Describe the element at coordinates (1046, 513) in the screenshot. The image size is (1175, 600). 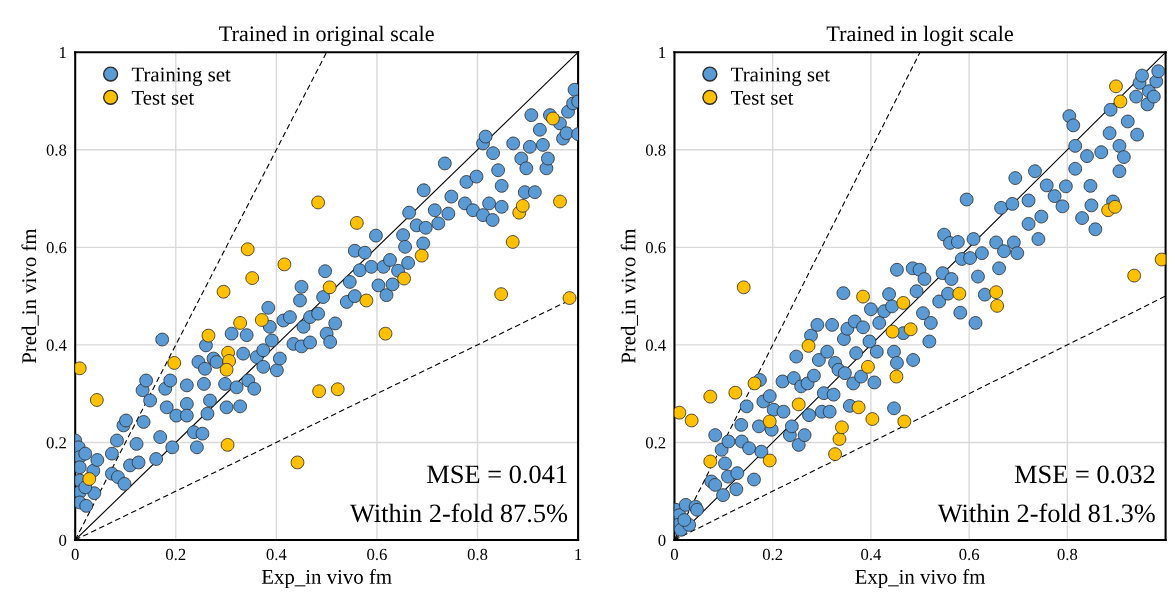
I see `annotation: Within 2-fold 81.3%` at that location.